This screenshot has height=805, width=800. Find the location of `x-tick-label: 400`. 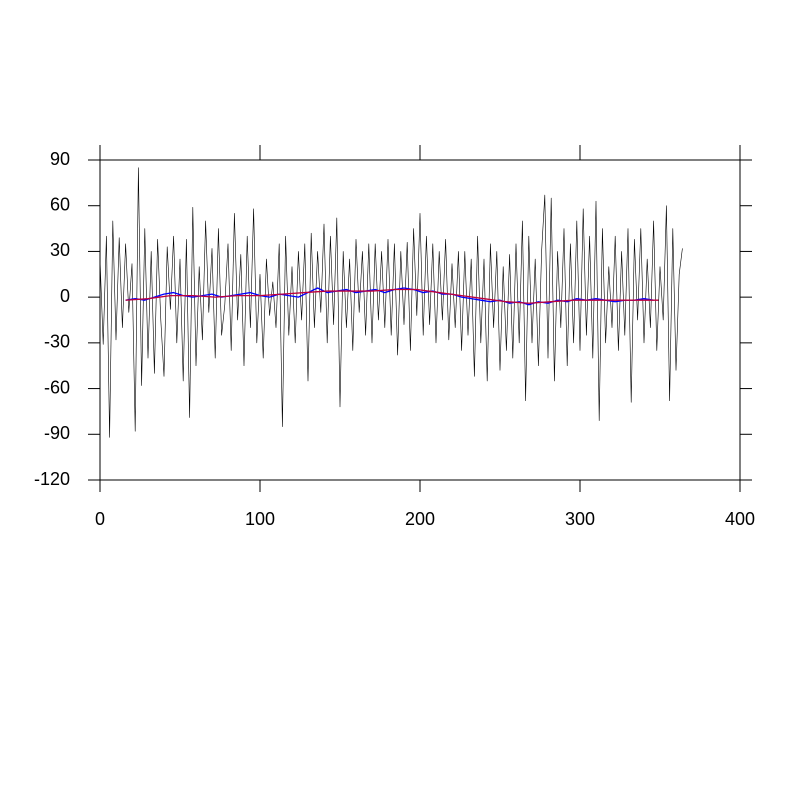

x-tick-label: 400 is located at coordinates (740, 519).